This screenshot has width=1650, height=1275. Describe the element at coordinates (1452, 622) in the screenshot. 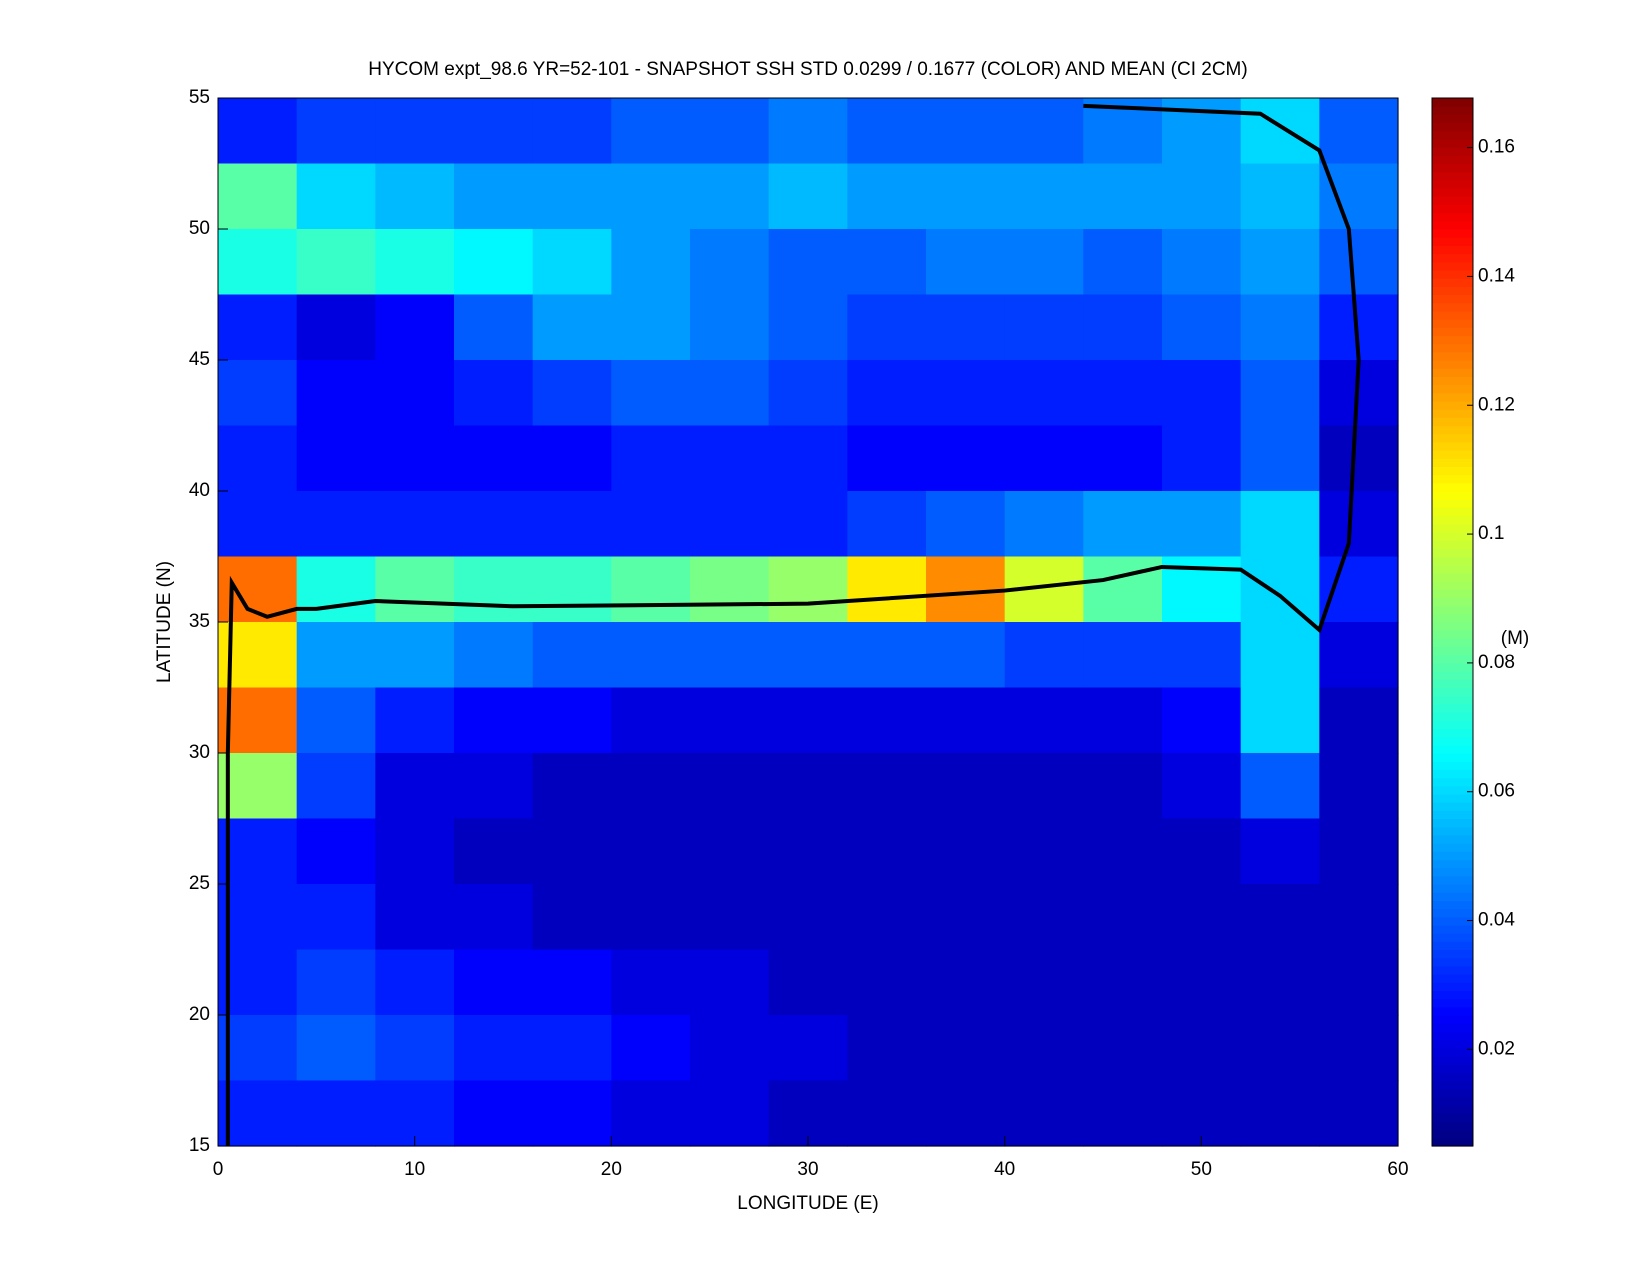

I see `colorbar-frame` at that location.